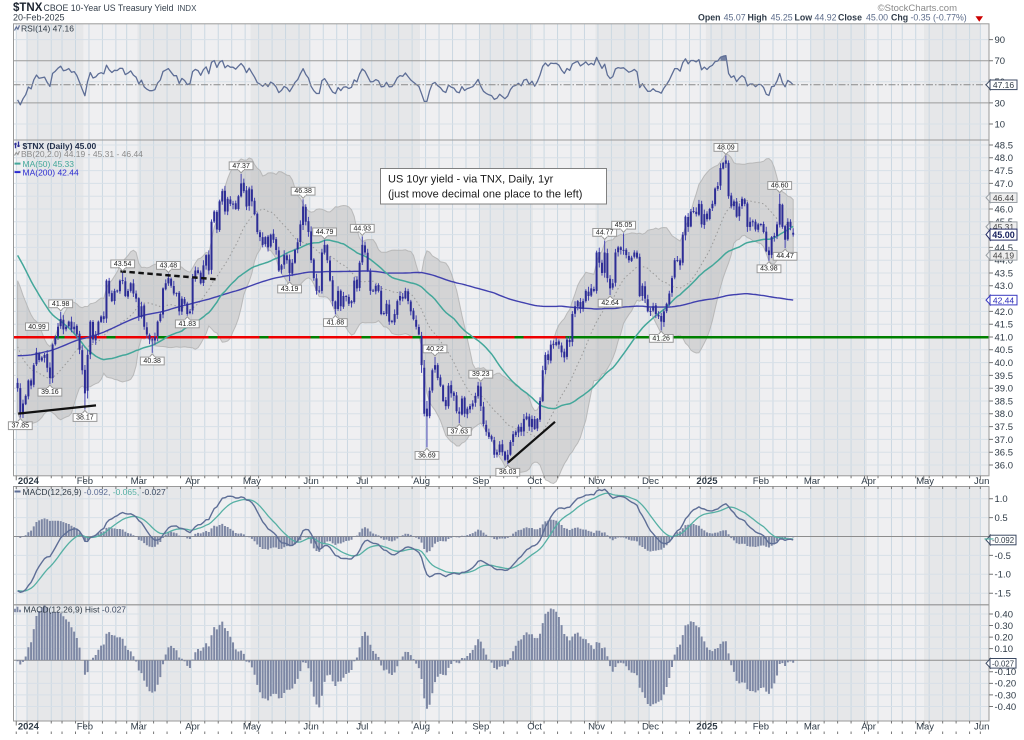 This screenshot has height=740, width=1024. I want to click on svg-text: 40.5, so click(1004, 350).